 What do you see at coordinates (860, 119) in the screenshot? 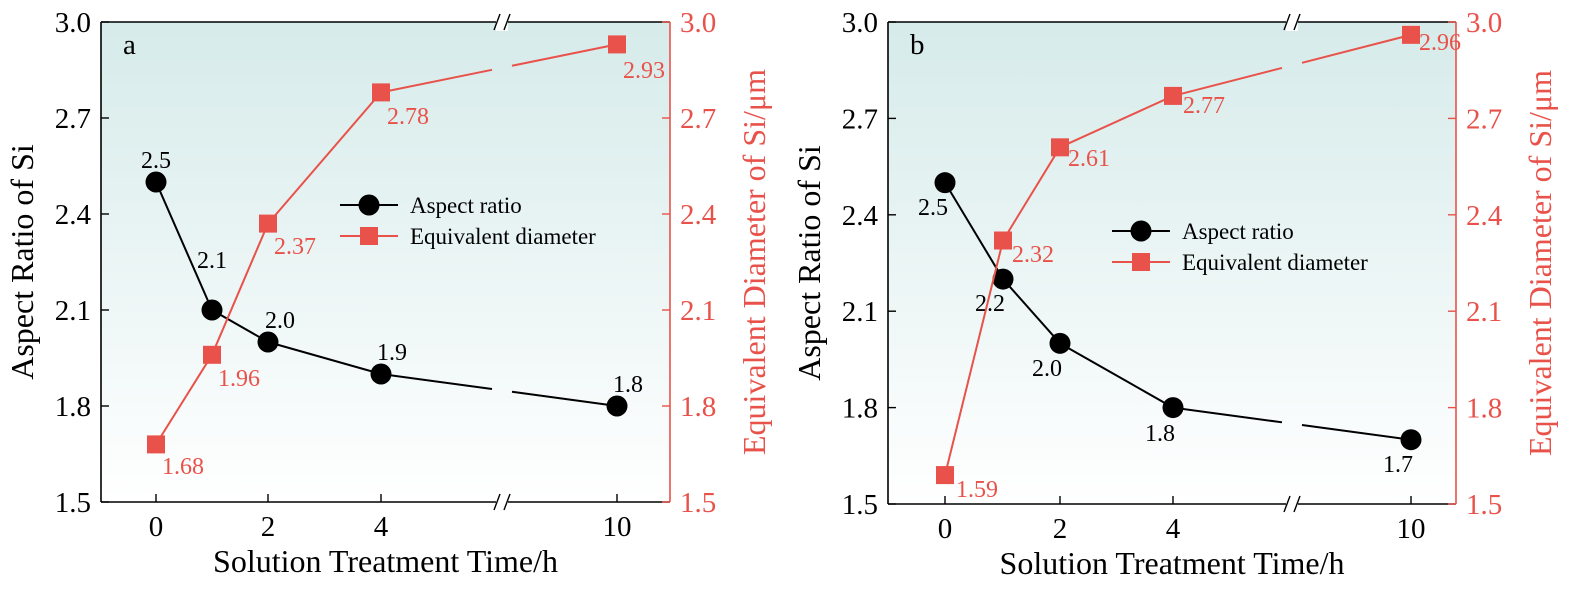
I see `y-left-tick-label: 2.7` at bounding box center [860, 119].